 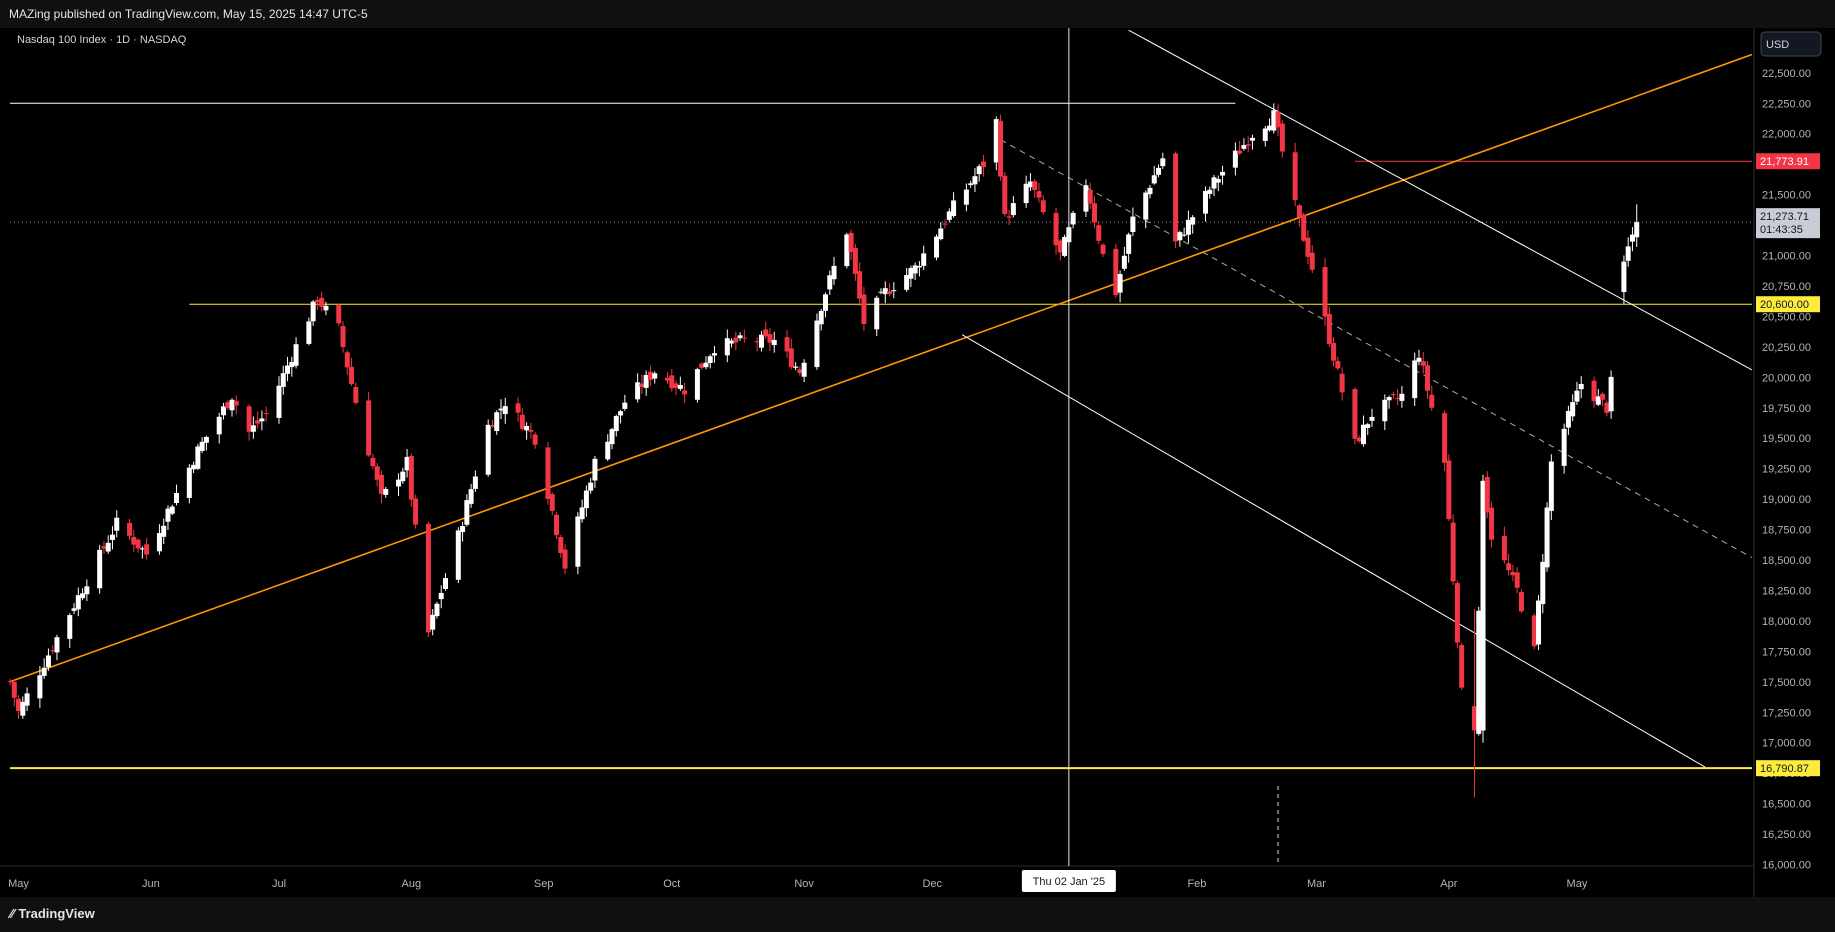 I want to click on tradingview-logo: ⁄⁄ TradingView, so click(x=52, y=913).